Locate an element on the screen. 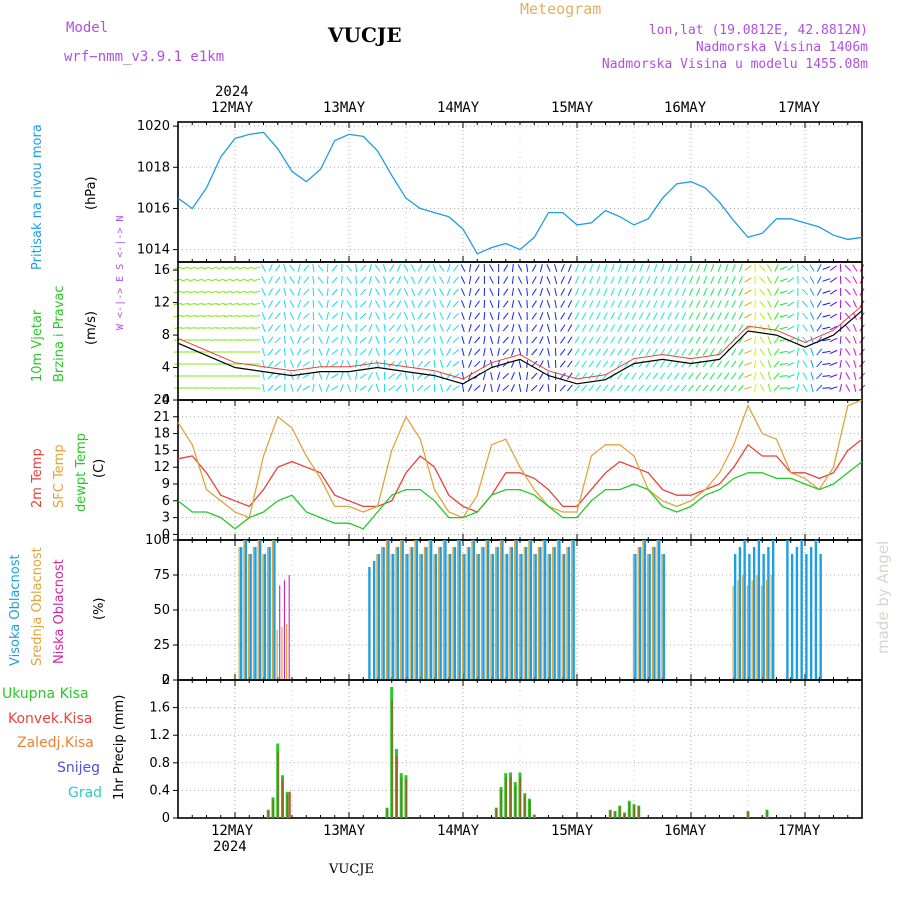  pressure-ytick-label: 1018 is located at coordinates (153, 167).